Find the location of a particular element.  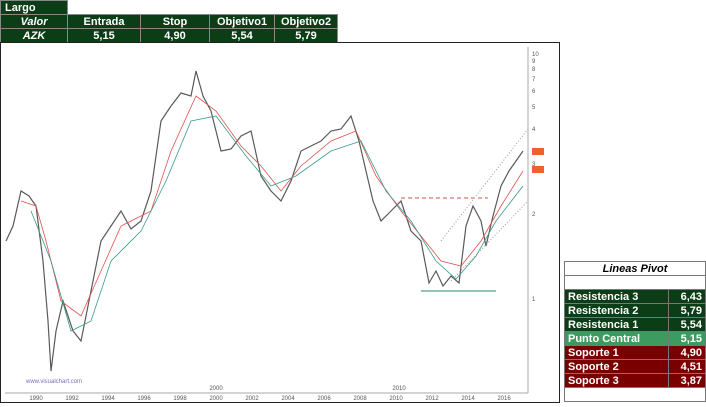

y-label: 5 is located at coordinates (534, 108).